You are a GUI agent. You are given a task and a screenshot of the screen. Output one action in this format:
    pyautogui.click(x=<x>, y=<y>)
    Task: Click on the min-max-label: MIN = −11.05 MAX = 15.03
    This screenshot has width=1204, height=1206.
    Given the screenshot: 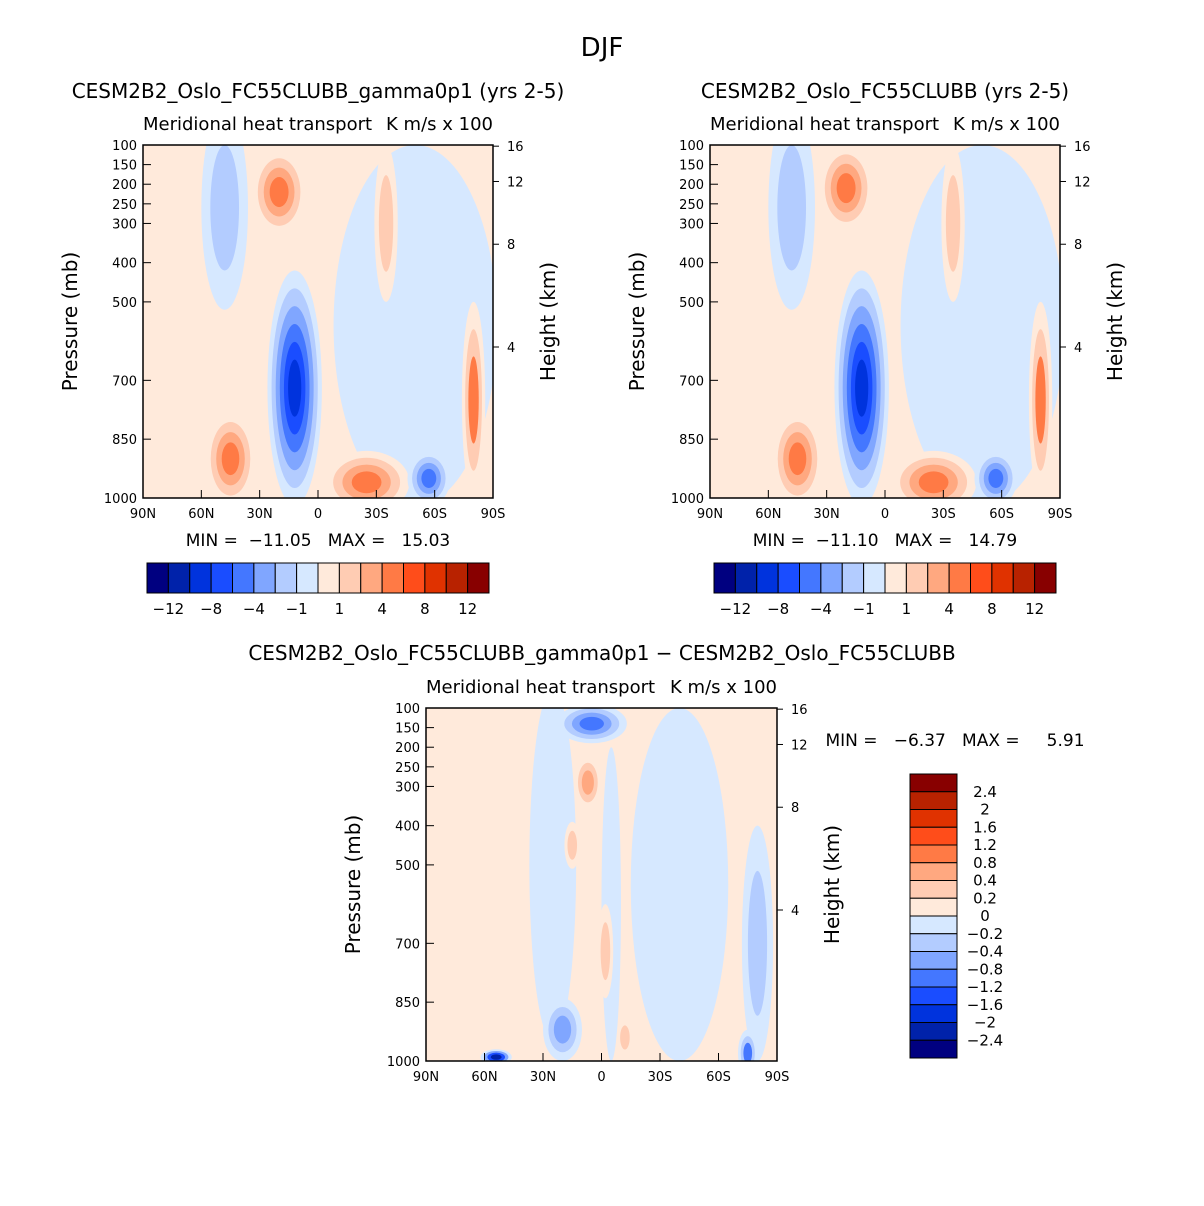 What is the action you would take?
    pyautogui.click(x=318, y=541)
    